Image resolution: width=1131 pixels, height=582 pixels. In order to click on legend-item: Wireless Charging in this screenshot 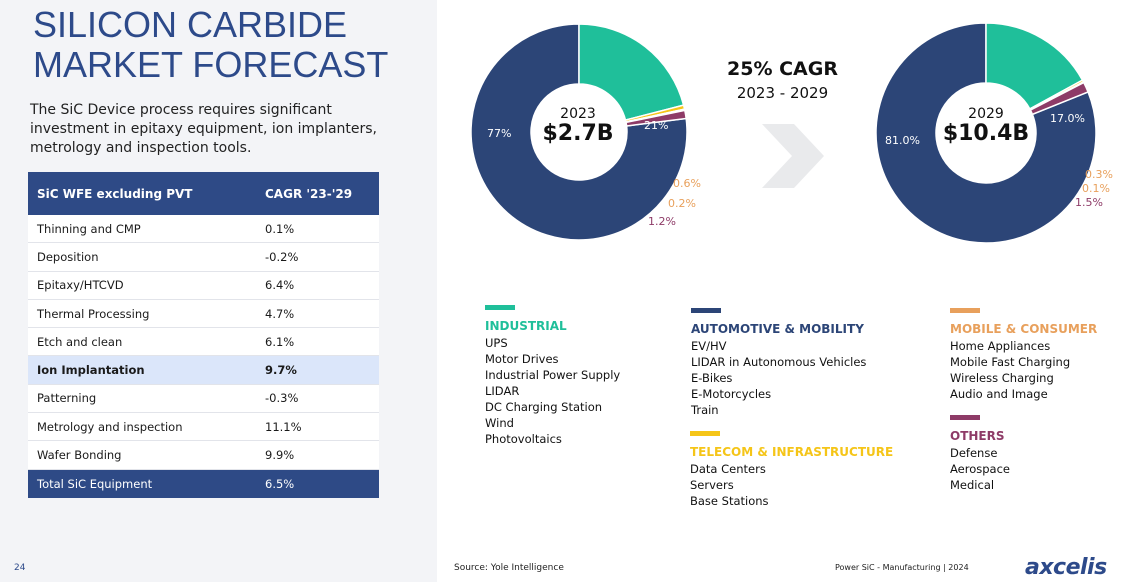, I will do `click(1002, 378)`.